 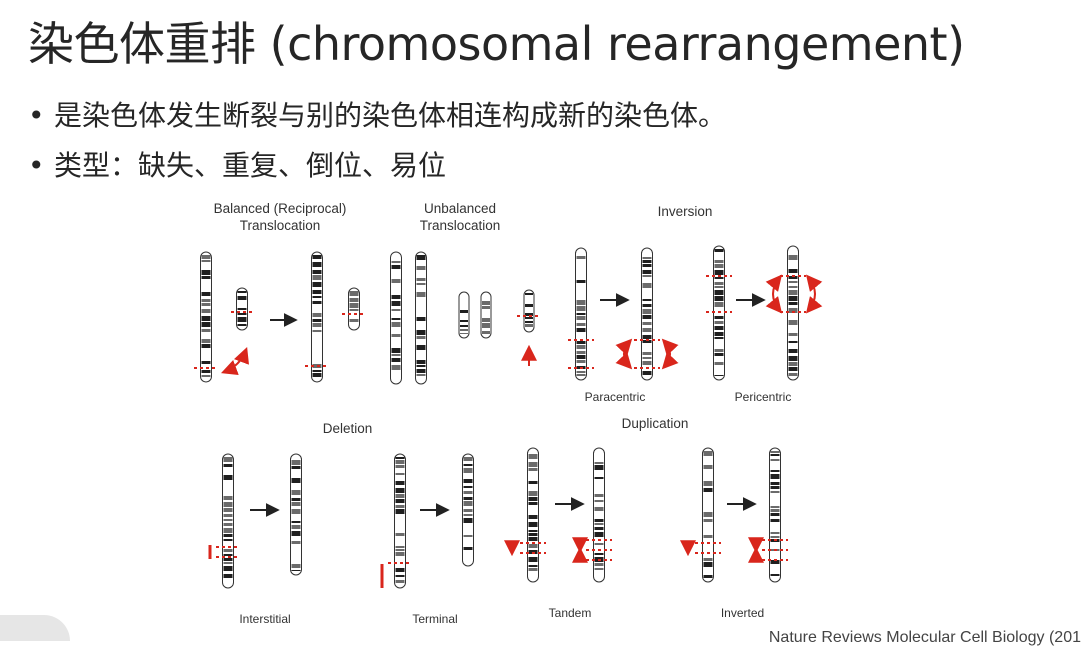 I want to click on slide-title: 染色体重排 (chromosomal rearrangement), so click(x=496, y=44).